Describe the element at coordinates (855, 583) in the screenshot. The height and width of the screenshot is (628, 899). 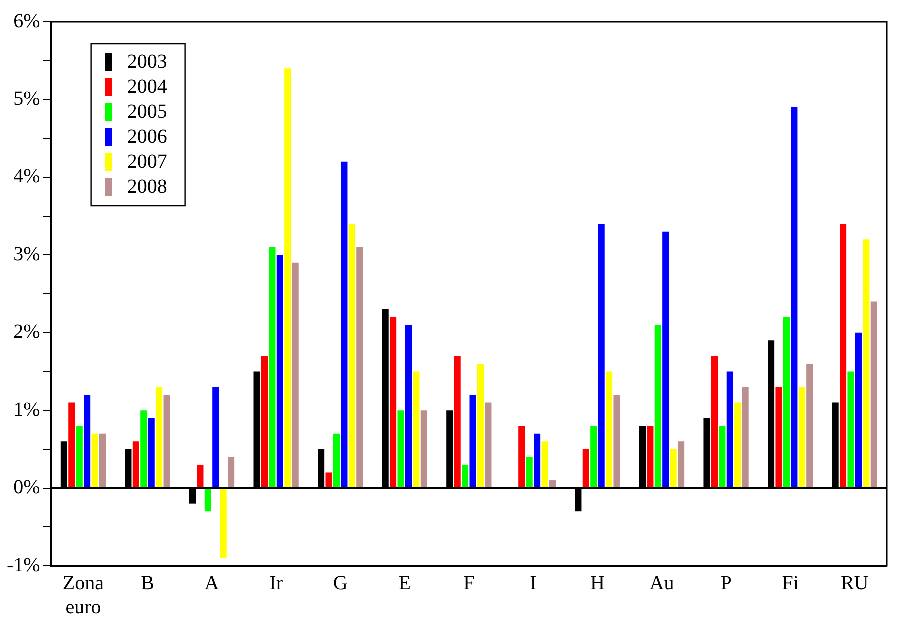
I see `x-tick-label: RU` at that location.